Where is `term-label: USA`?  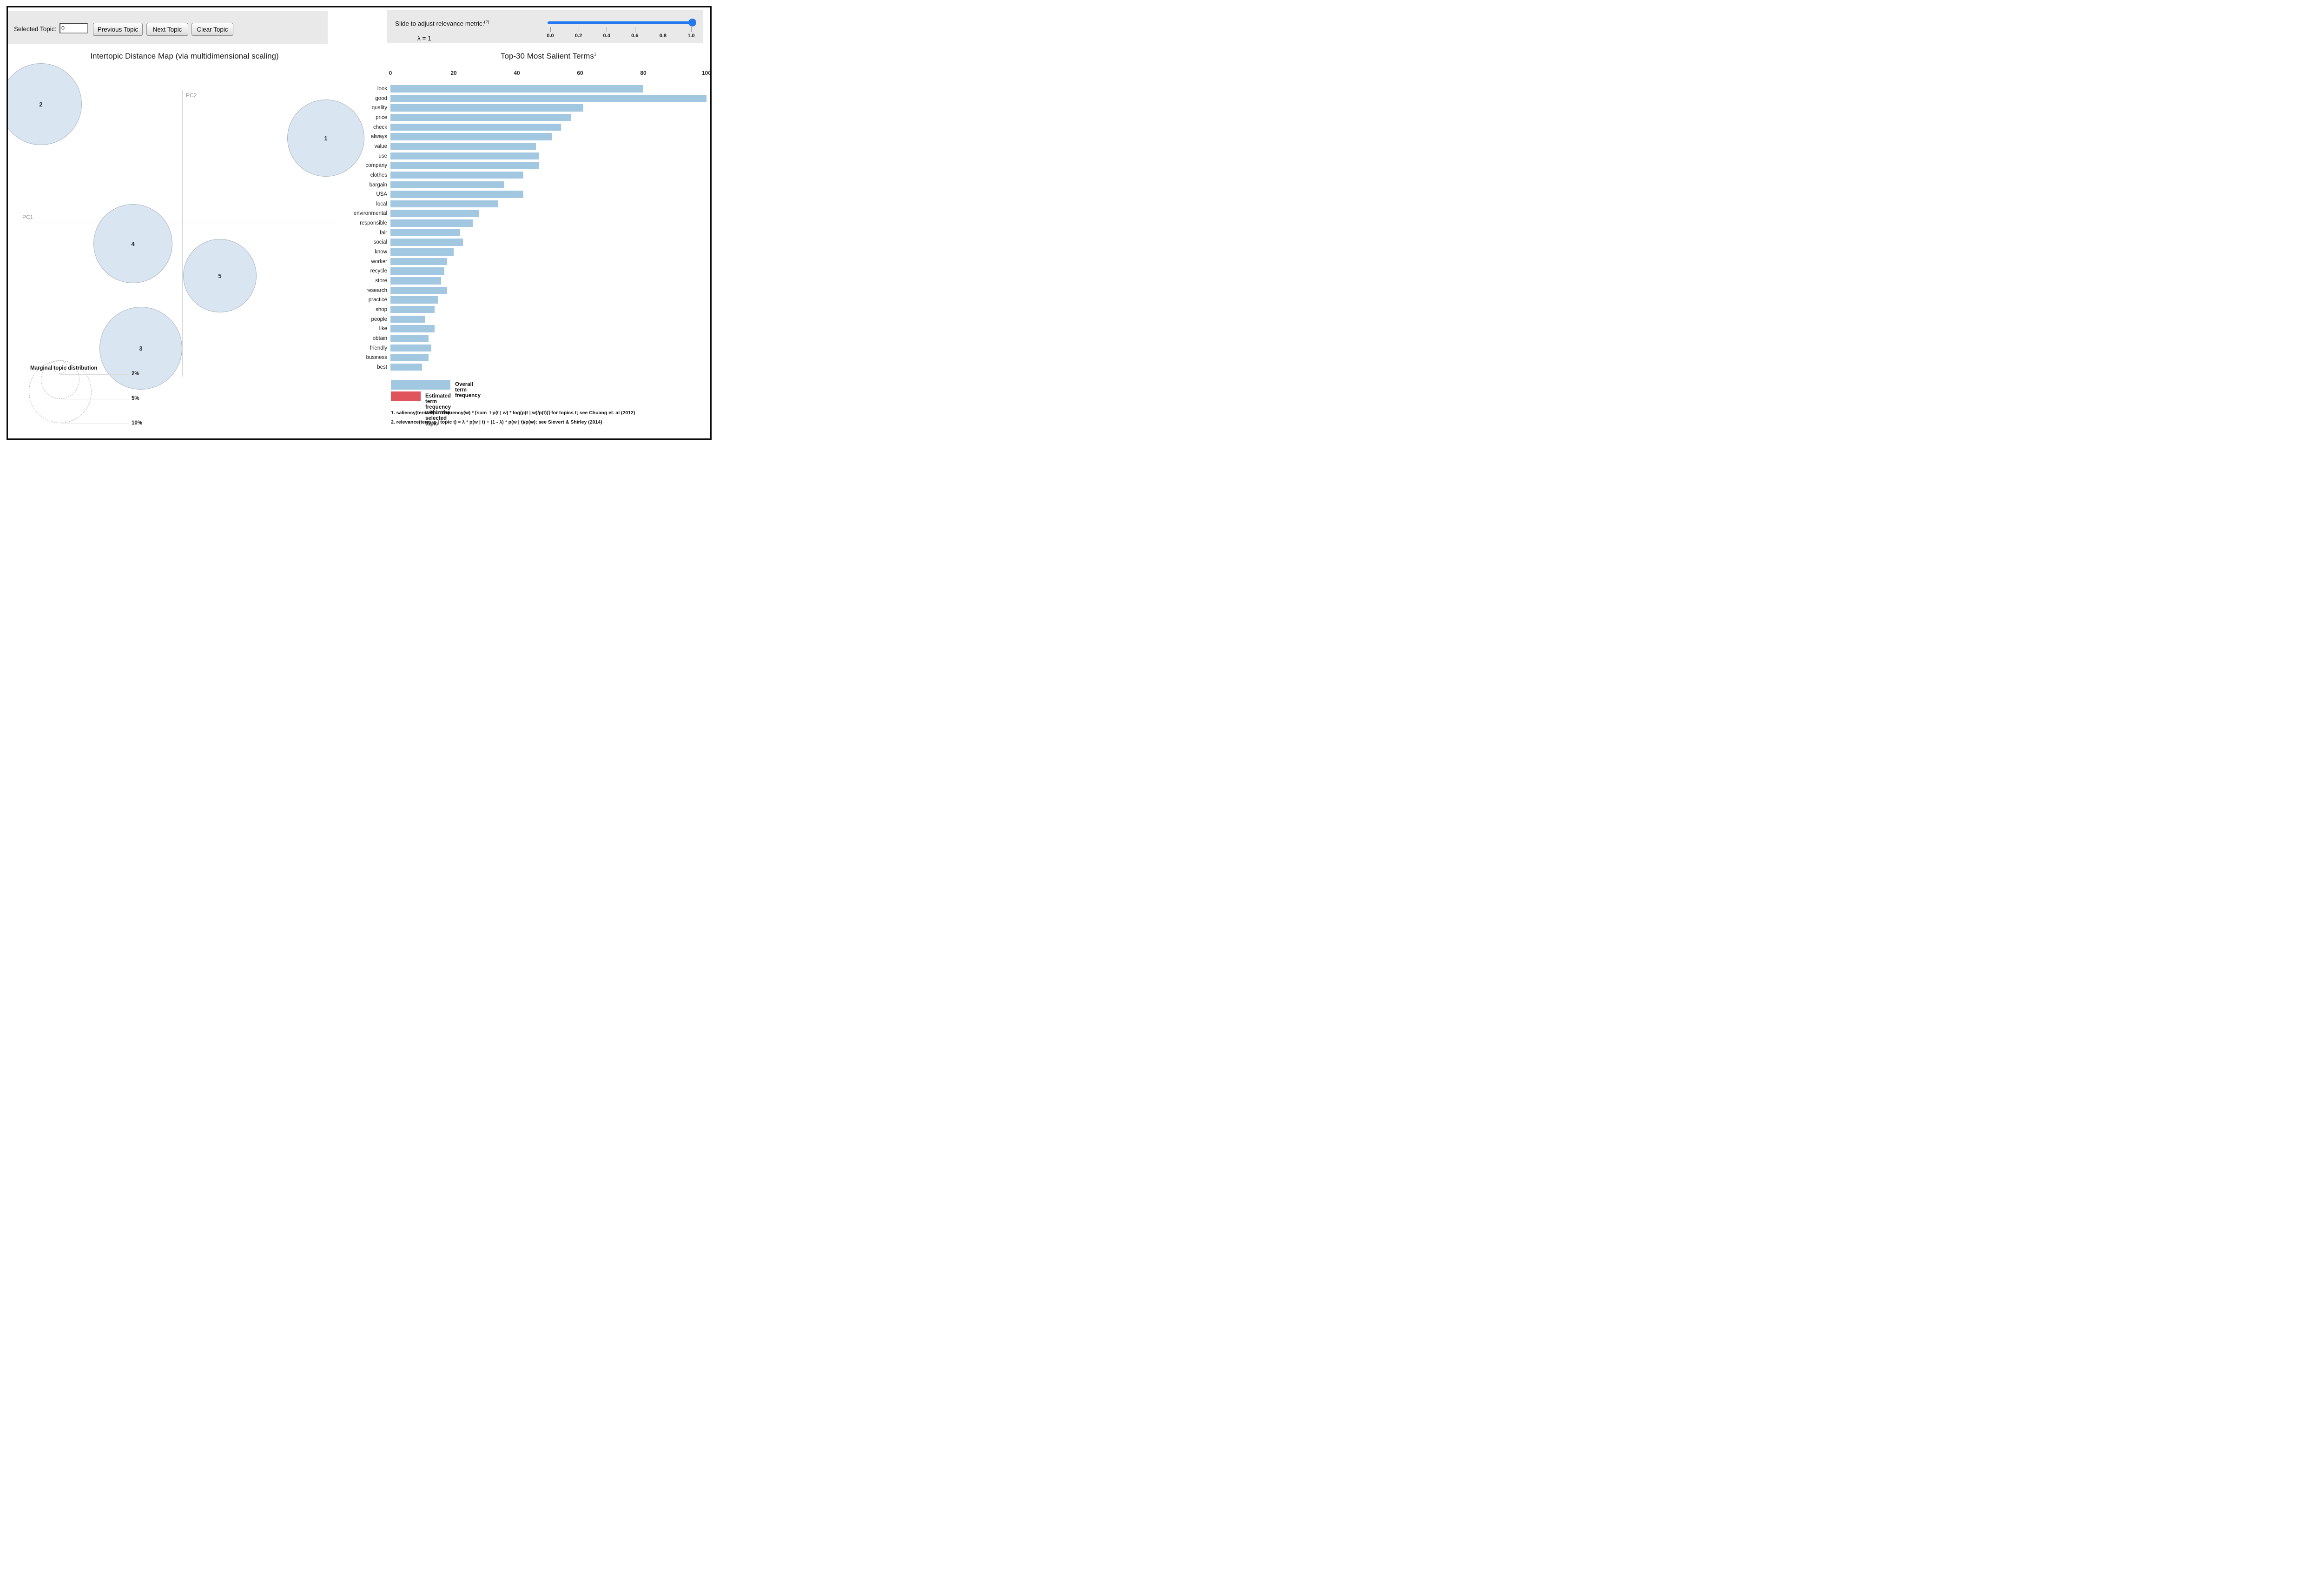
term-label: USA is located at coordinates (381, 195).